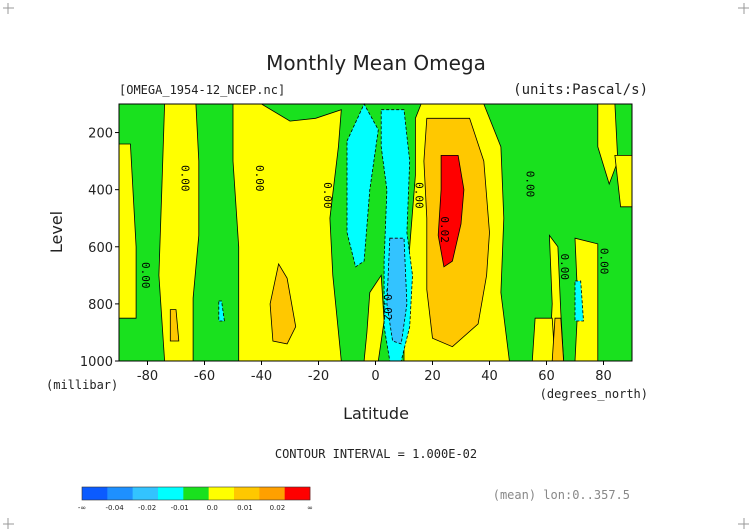 The height and width of the screenshot is (532, 752). Describe the element at coordinates (204, 376) in the screenshot. I see `x-tick-label-1: -60` at that location.